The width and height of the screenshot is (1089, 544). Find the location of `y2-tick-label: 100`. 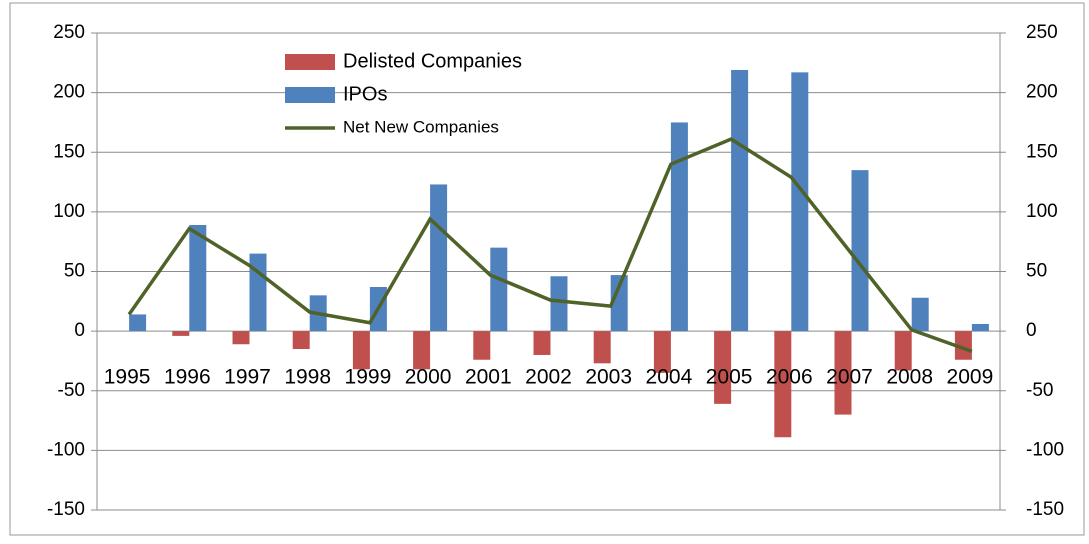

y2-tick-label: 100 is located at coordinates (1042, 211).